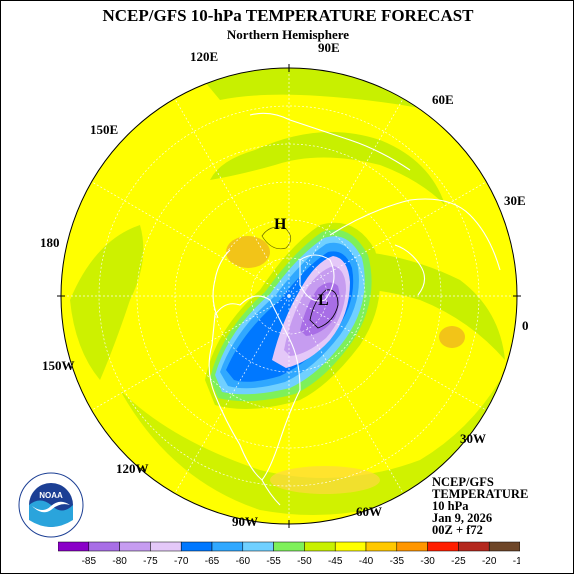 This screenshot has height=576, width=576. What do you see at coordinates (458, 561) in the screenshot?
I see `colorbar-label: -25` at bounding box center [458, 561].